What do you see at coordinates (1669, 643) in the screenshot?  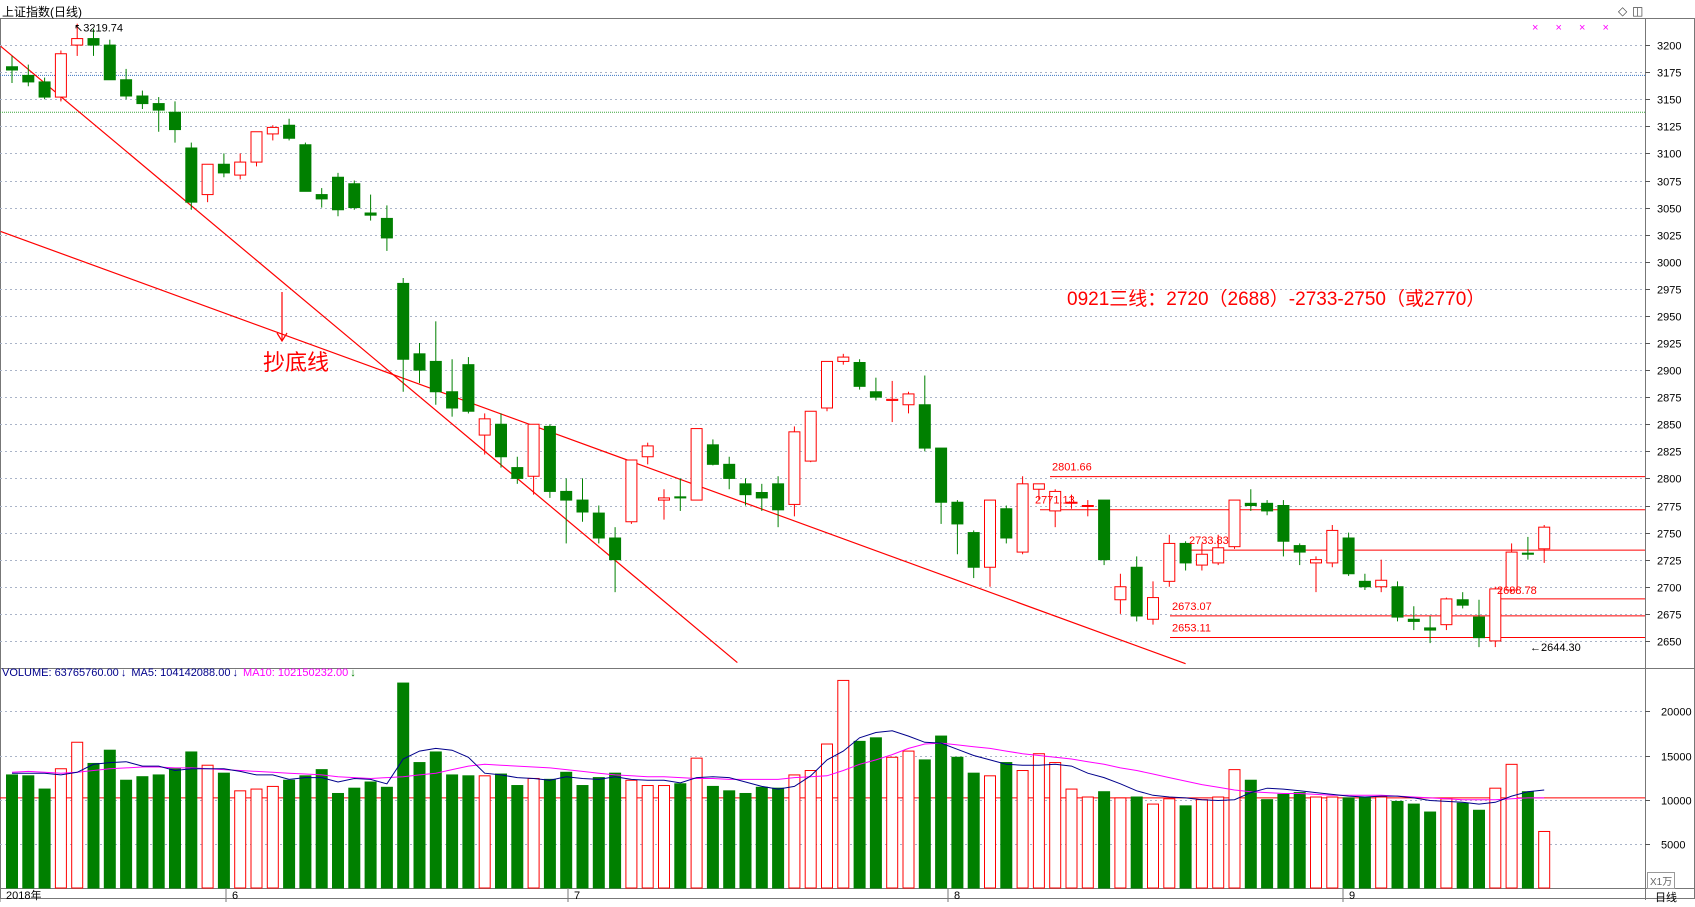 I see `price-tick-label: 2650` at bounding box center [1669, 643].